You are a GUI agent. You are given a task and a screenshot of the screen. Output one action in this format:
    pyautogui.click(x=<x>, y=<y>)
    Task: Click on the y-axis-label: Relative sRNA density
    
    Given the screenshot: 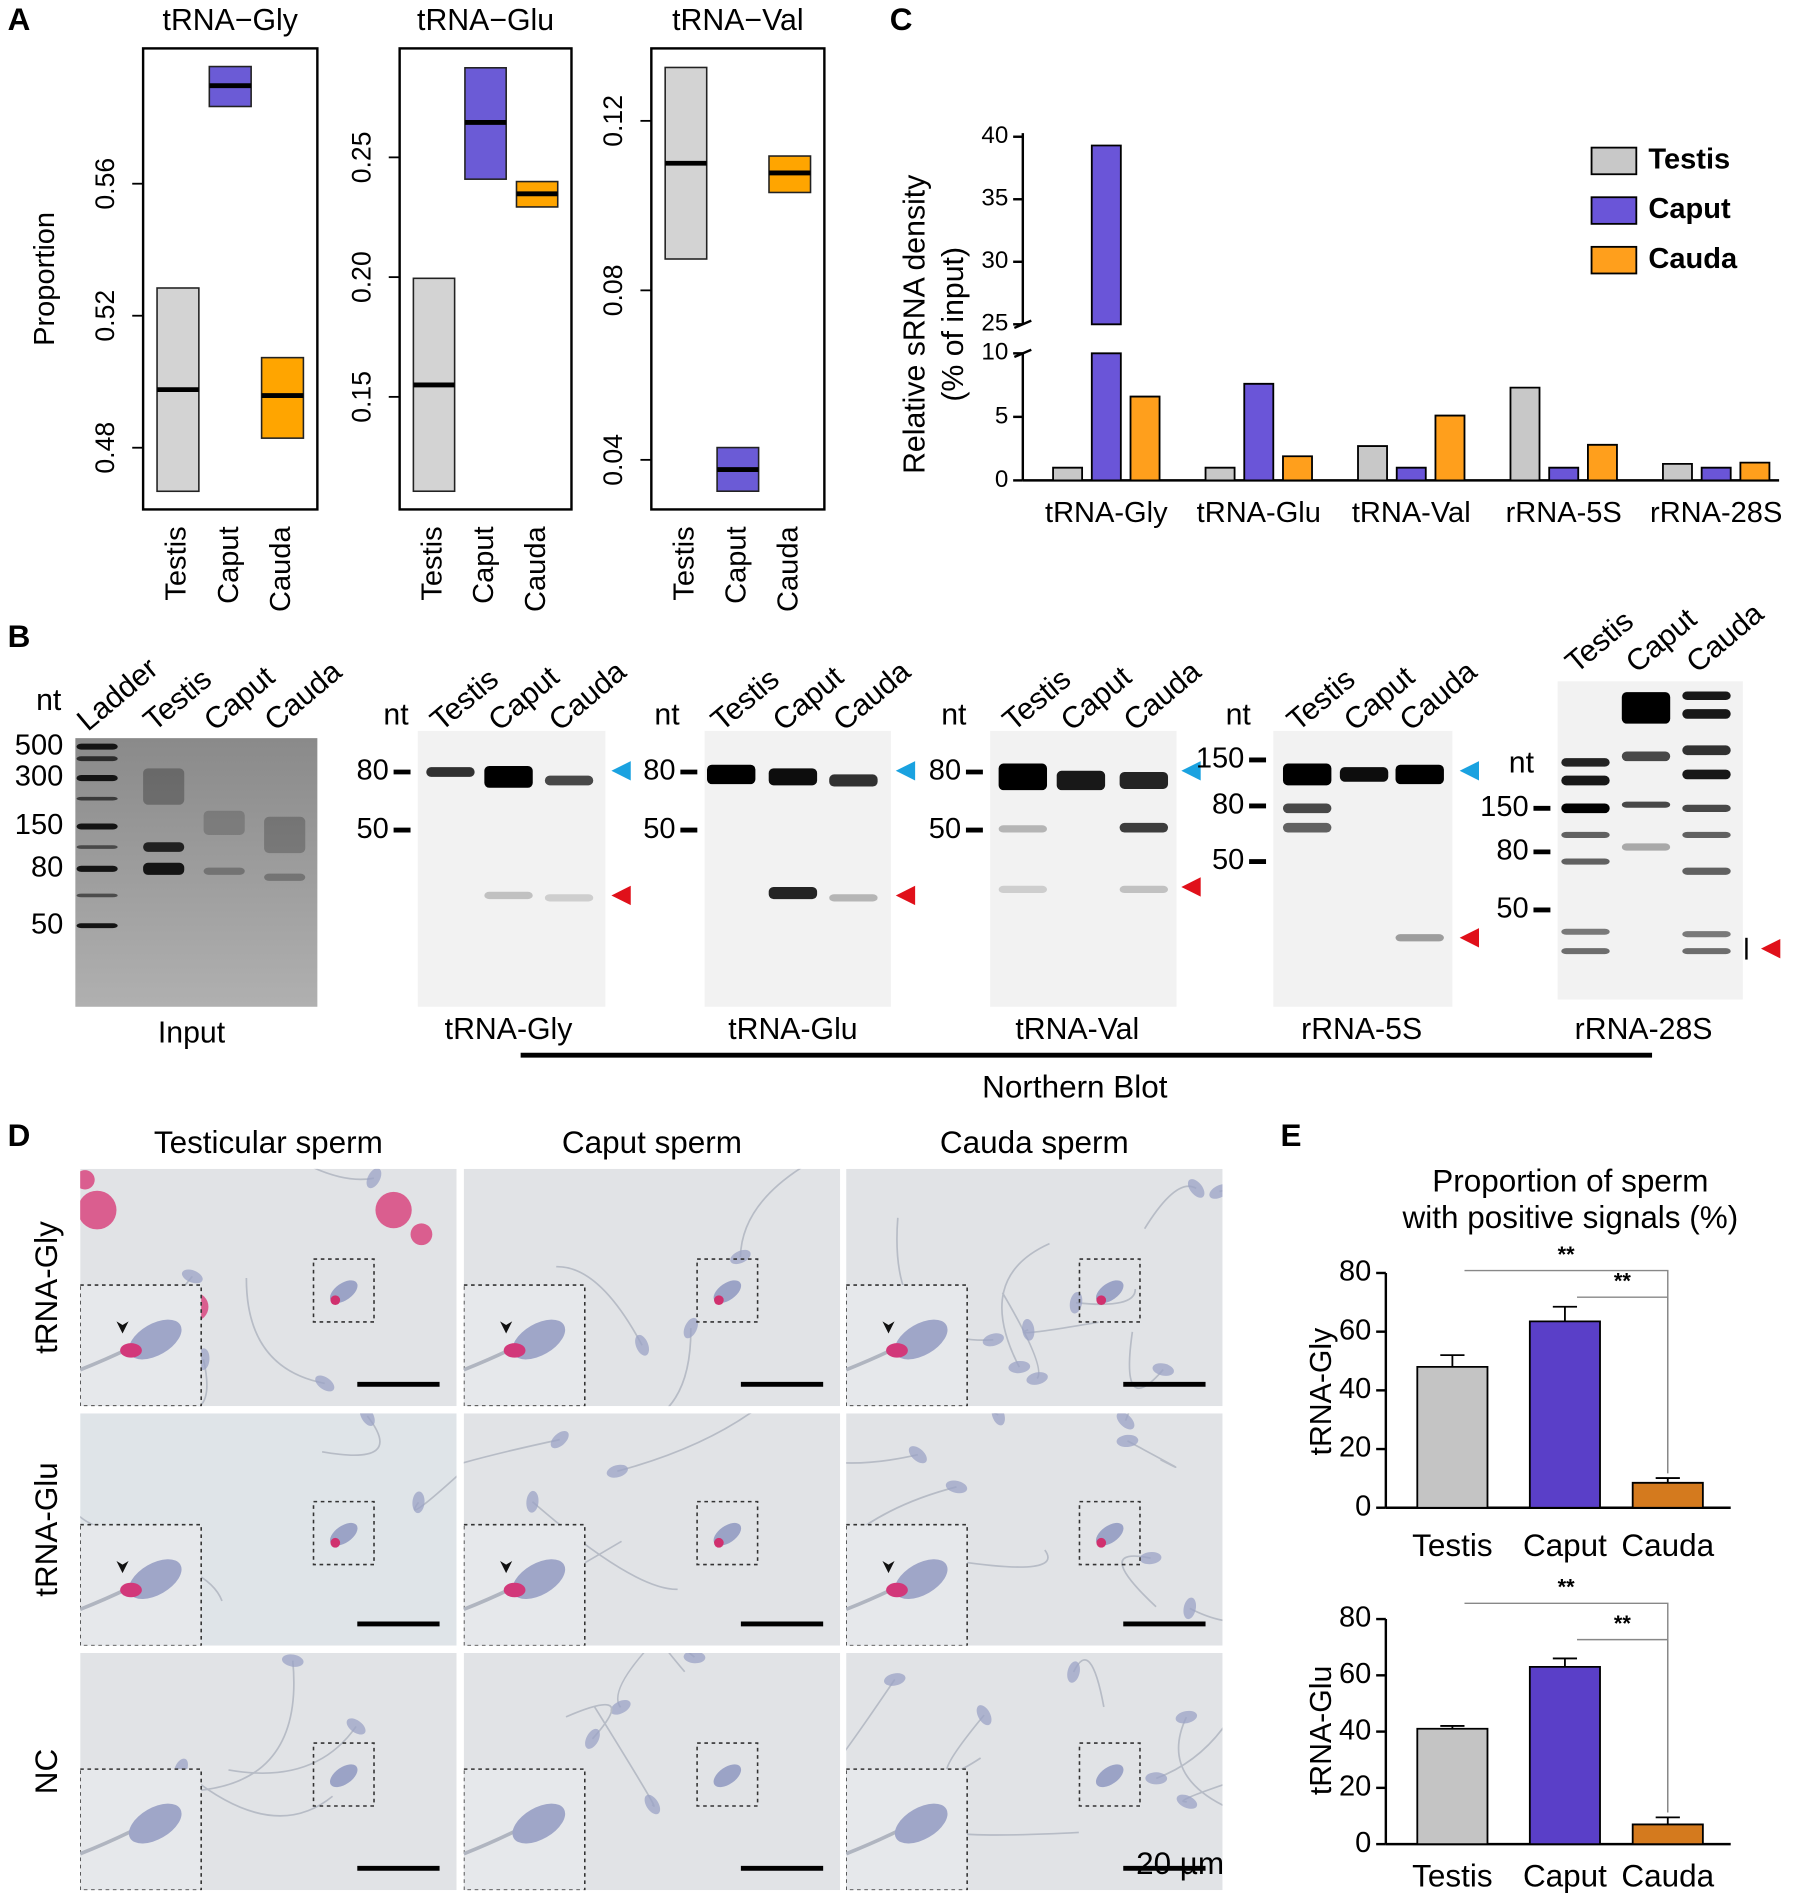 What is the action you would take?
    pyautogui.click(x=914, y=324)
    